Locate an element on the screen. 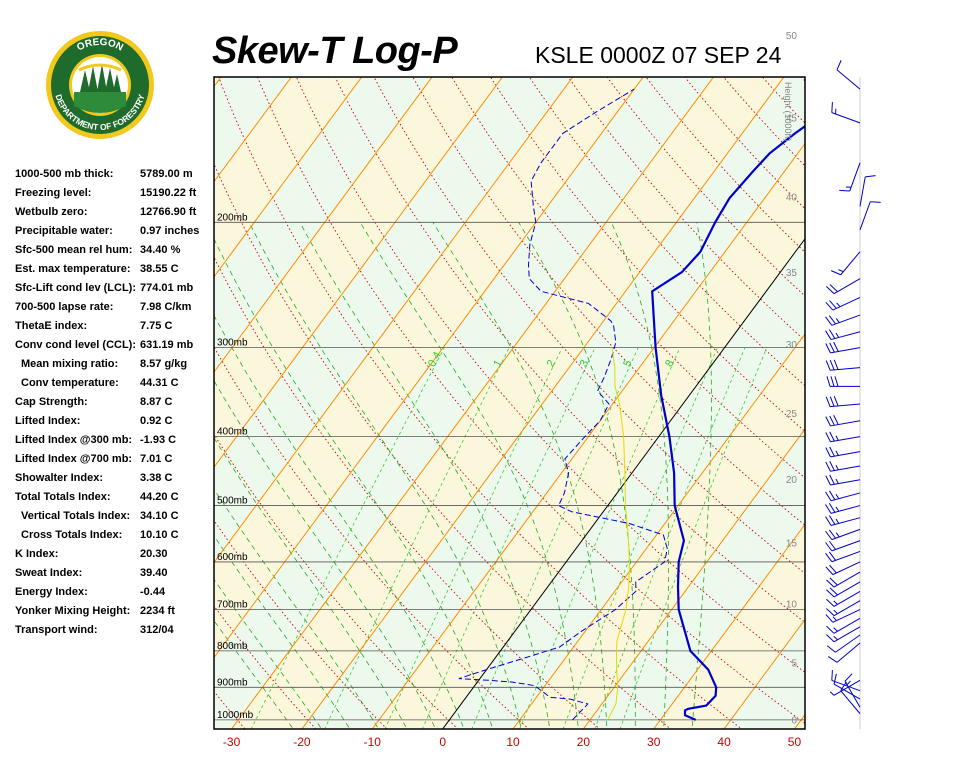 Image resolution: width=960 pixels, height=768 pixels. index-row: Mean mixing ratio: 8.57 g/kg is located at coordinates (115, 367).